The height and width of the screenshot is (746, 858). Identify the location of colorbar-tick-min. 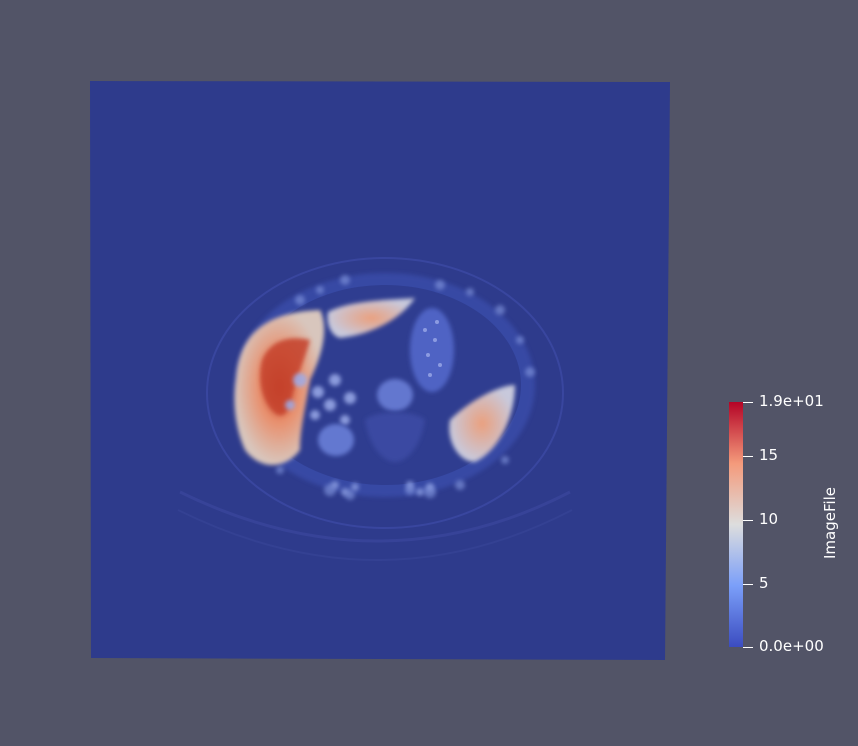
(748, 647).